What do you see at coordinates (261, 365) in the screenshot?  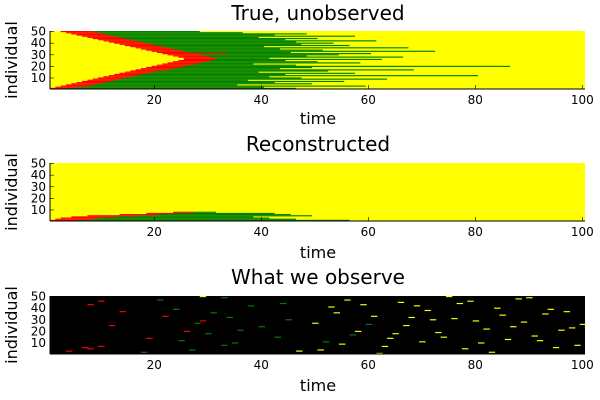 I see `x-tick-label: 40` at bounding box center [261, 365].